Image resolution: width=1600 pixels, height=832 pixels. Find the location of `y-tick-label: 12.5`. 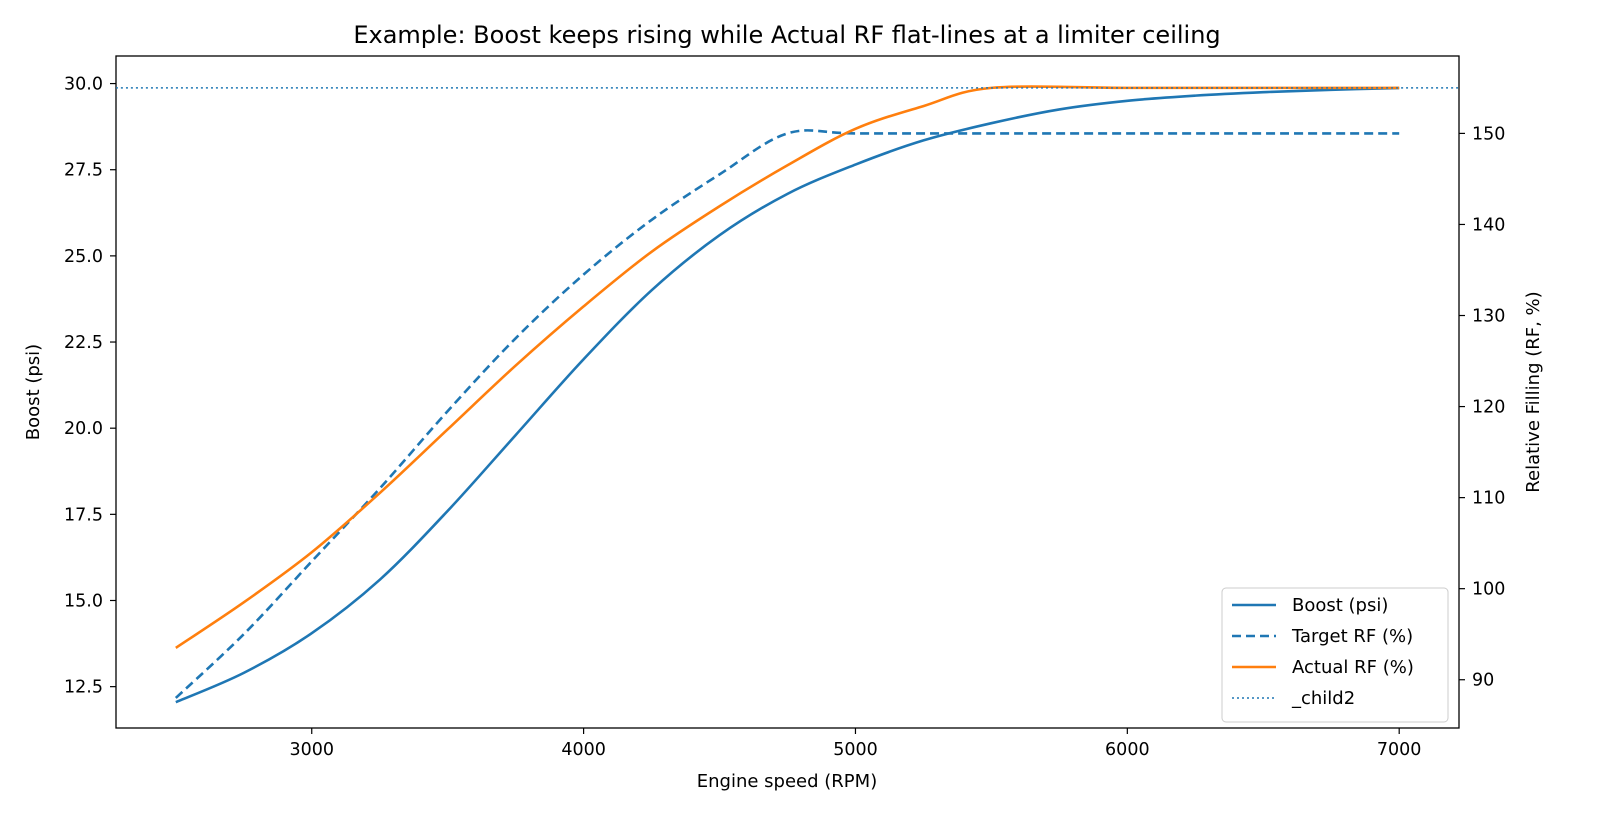

y-tick-label: 12.5 is located at coordinates (83, 688).